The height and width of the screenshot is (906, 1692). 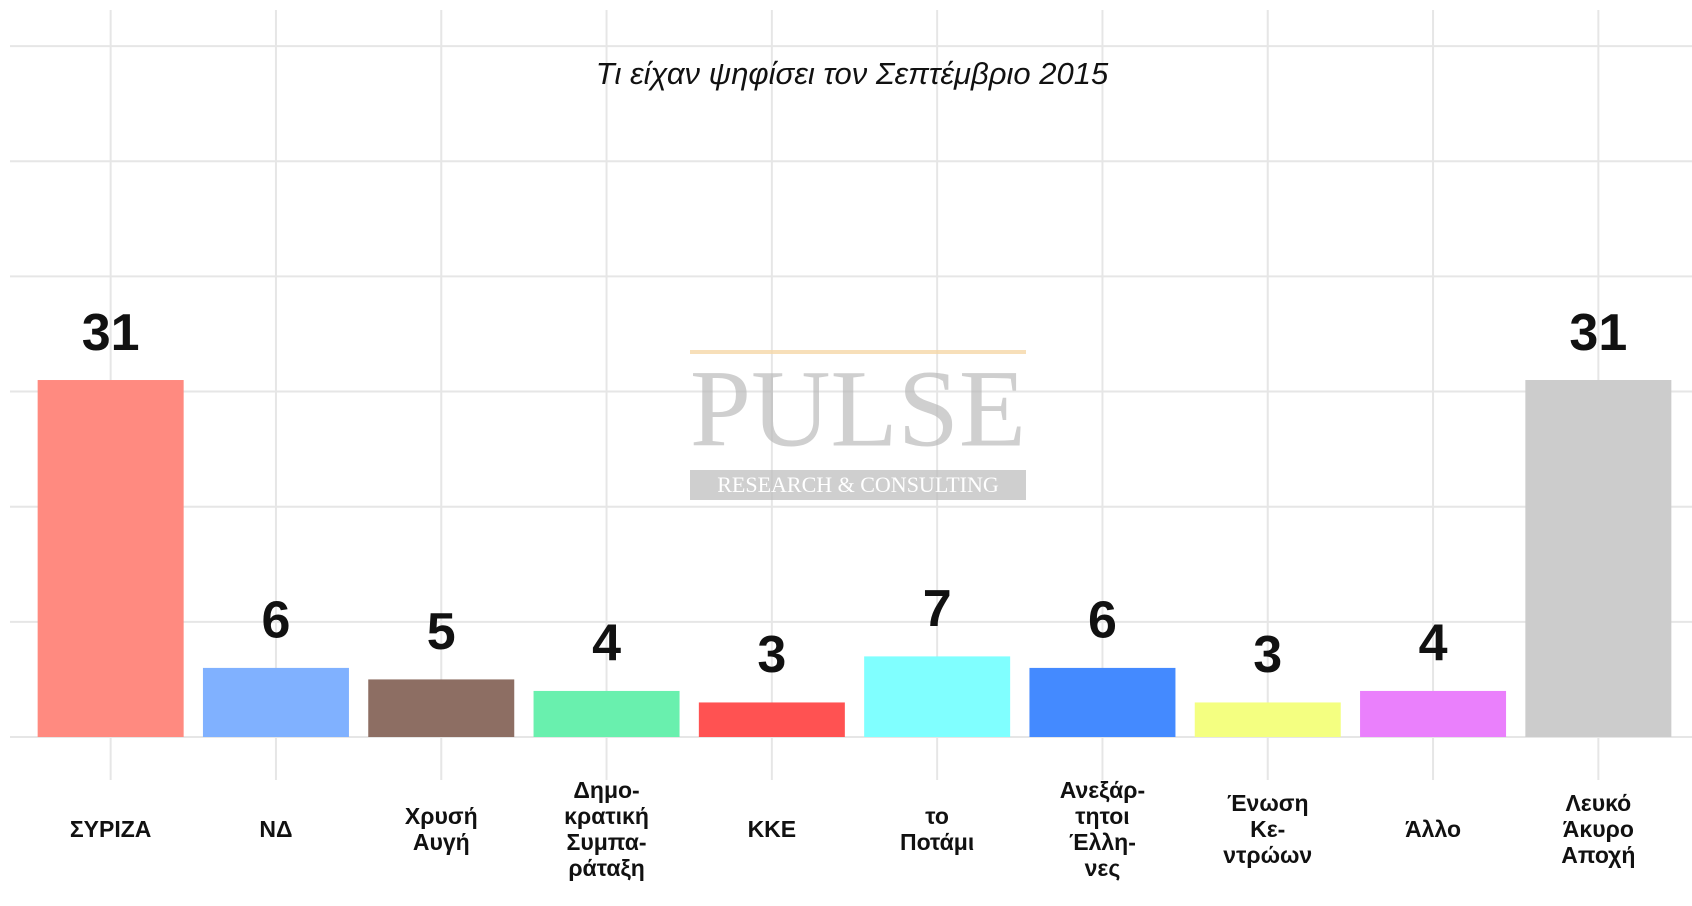 I want to click on watermark: RESEARCH & CONSULTING, so click(x=858, y=484).